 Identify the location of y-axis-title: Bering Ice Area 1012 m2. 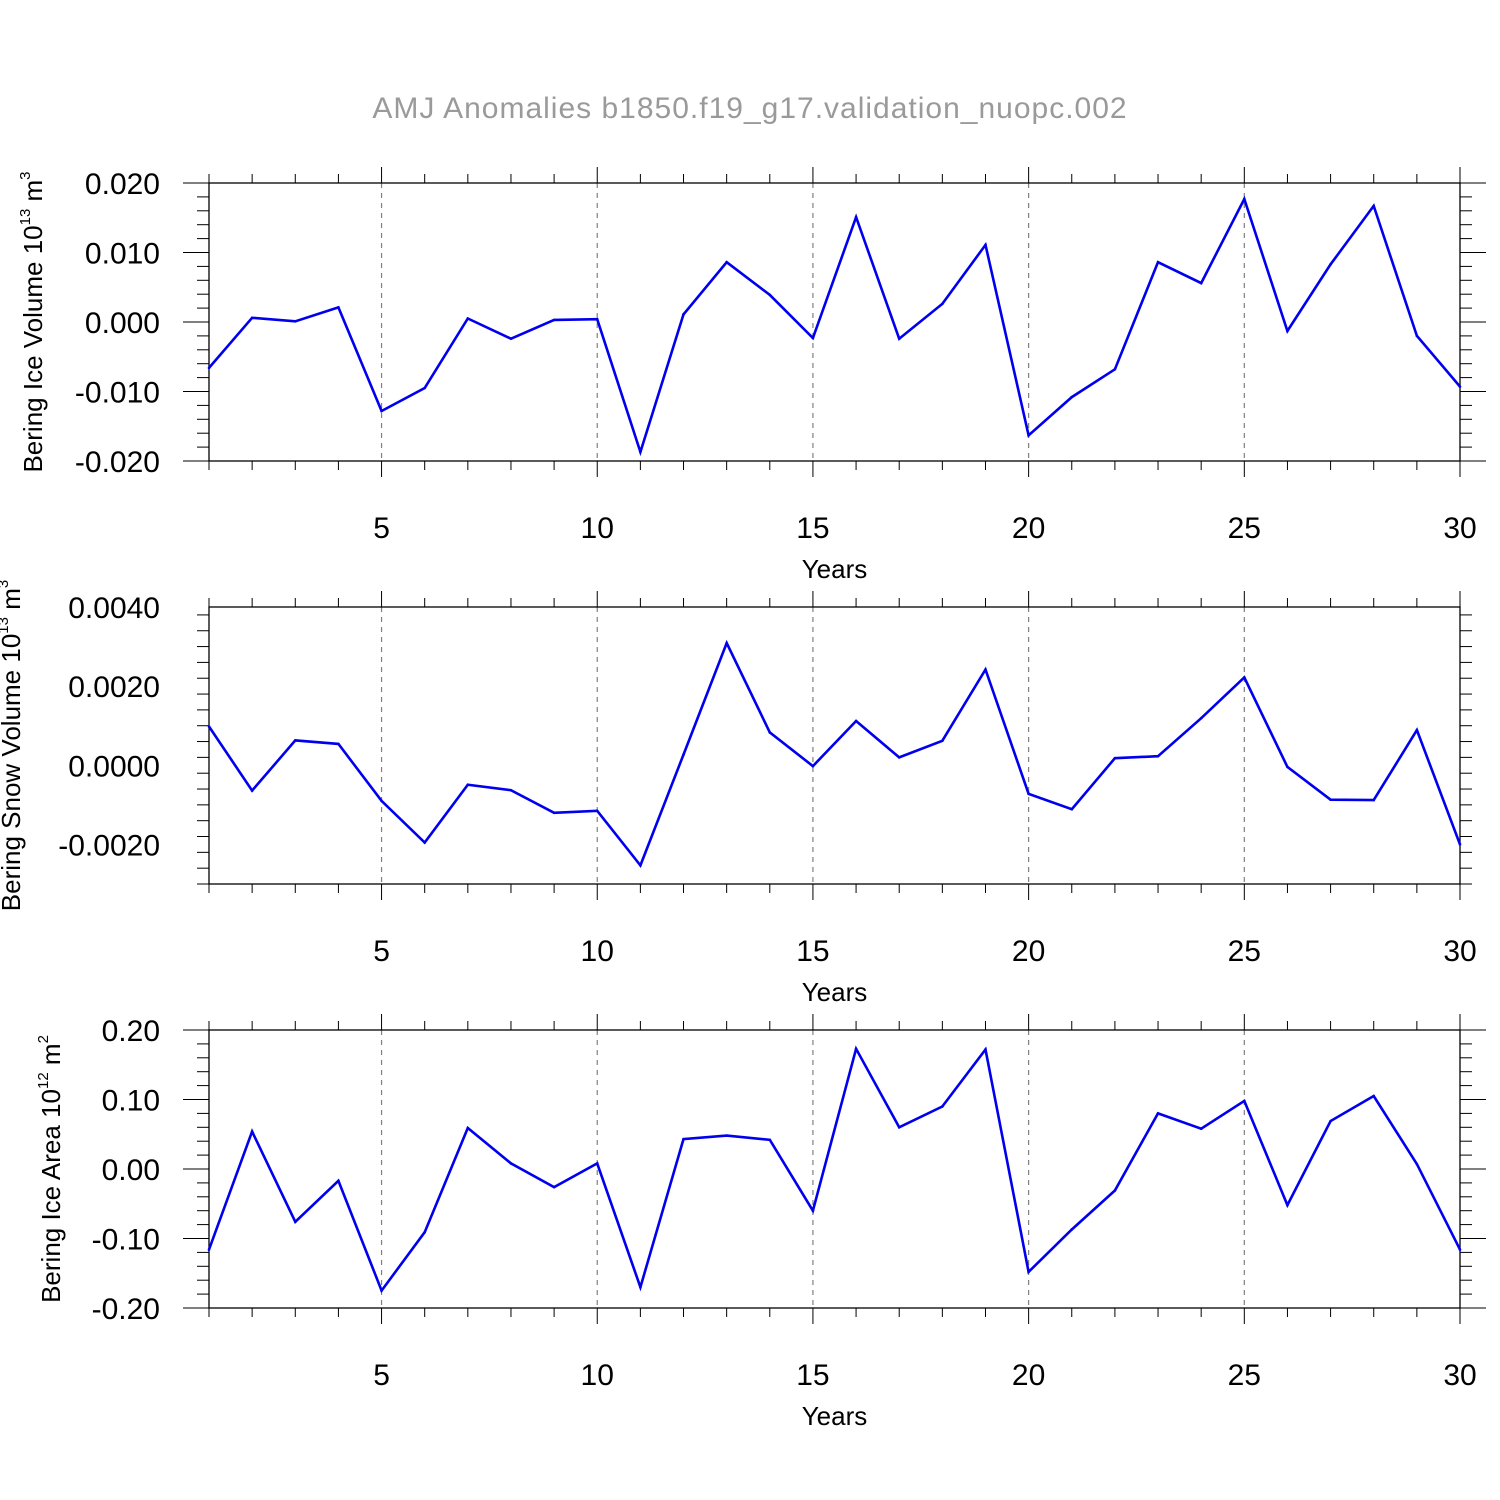
(50, 1169).